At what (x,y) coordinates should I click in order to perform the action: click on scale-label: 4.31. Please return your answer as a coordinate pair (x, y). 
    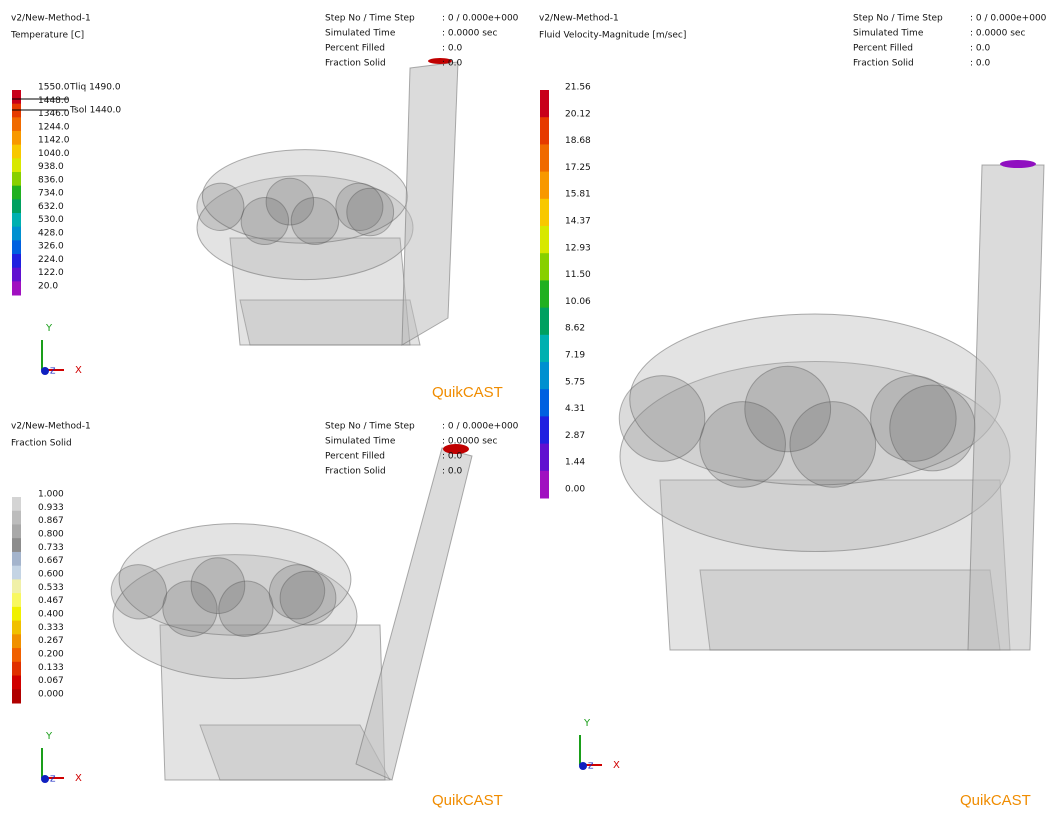
    Looking at the image, I should click on (575, 409).